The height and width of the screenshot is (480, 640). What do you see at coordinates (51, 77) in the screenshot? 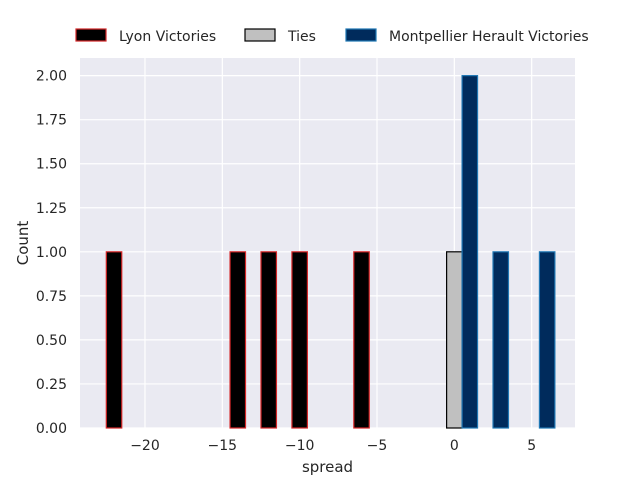
I see `y-tick-label: 2.00` at bounding box center [51, 77].